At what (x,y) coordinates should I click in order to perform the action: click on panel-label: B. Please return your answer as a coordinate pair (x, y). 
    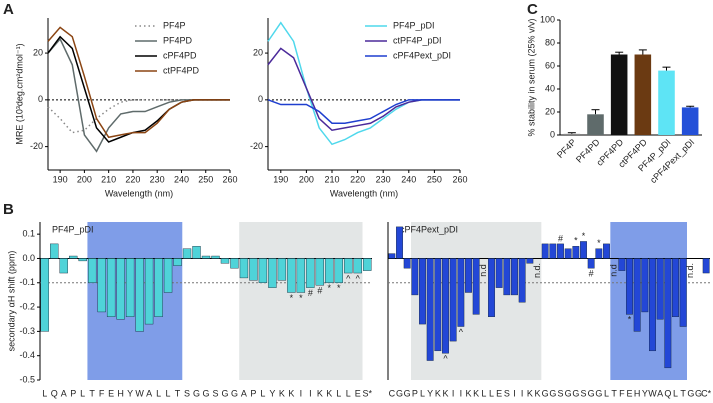
    Looking at the image, I should click on (8, 209).